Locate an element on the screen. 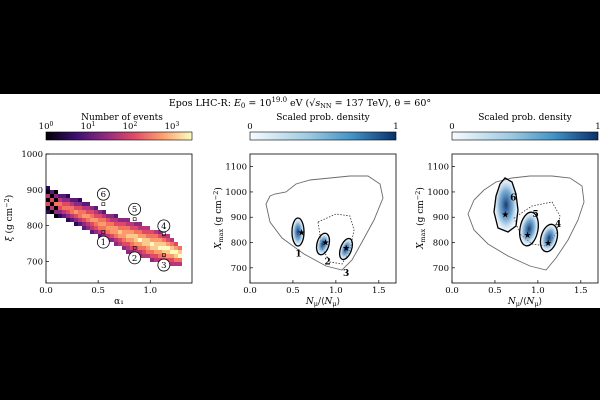  y-tick-label: 1100 is located at coordinates (438, 168).